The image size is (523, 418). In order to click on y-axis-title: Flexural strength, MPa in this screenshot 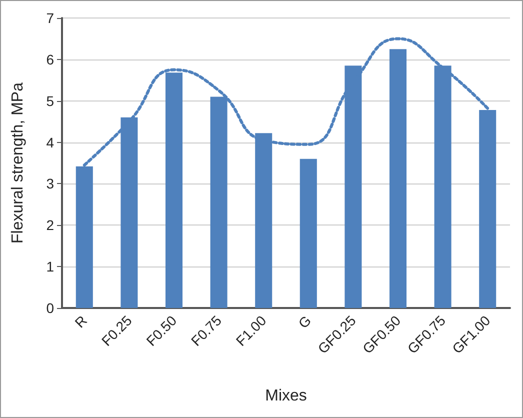, I will do `click(18, 163)`.